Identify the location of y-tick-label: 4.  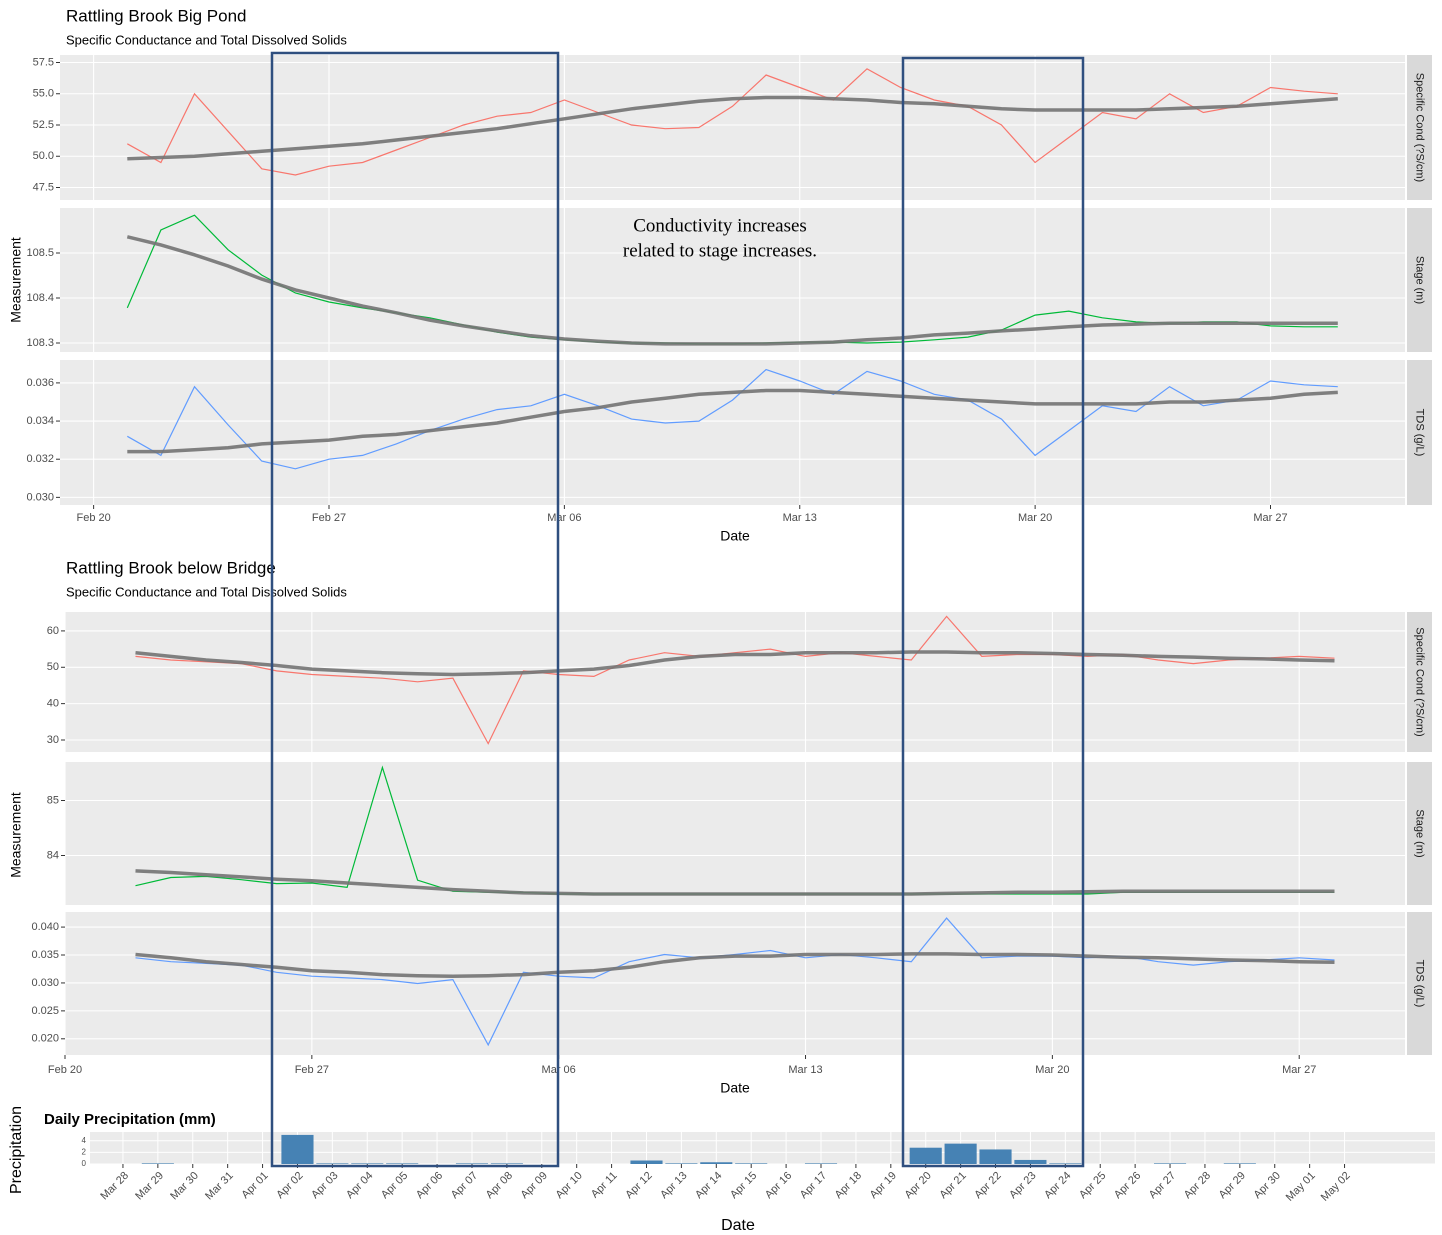
(84, 1140).